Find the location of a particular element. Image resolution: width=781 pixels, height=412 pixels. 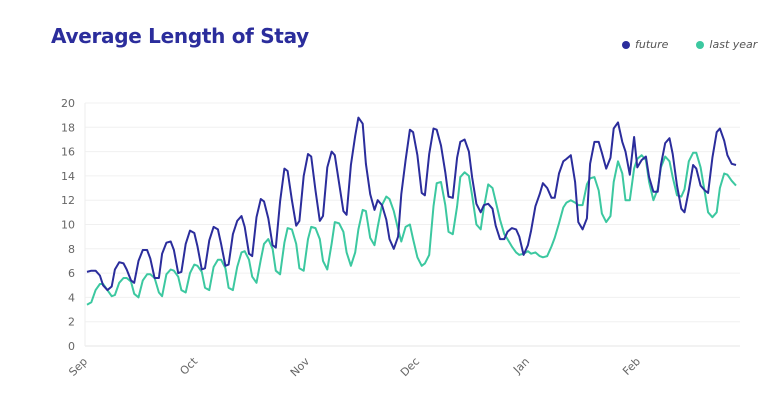

legend-label: last year is located at coordinates (733, 44).